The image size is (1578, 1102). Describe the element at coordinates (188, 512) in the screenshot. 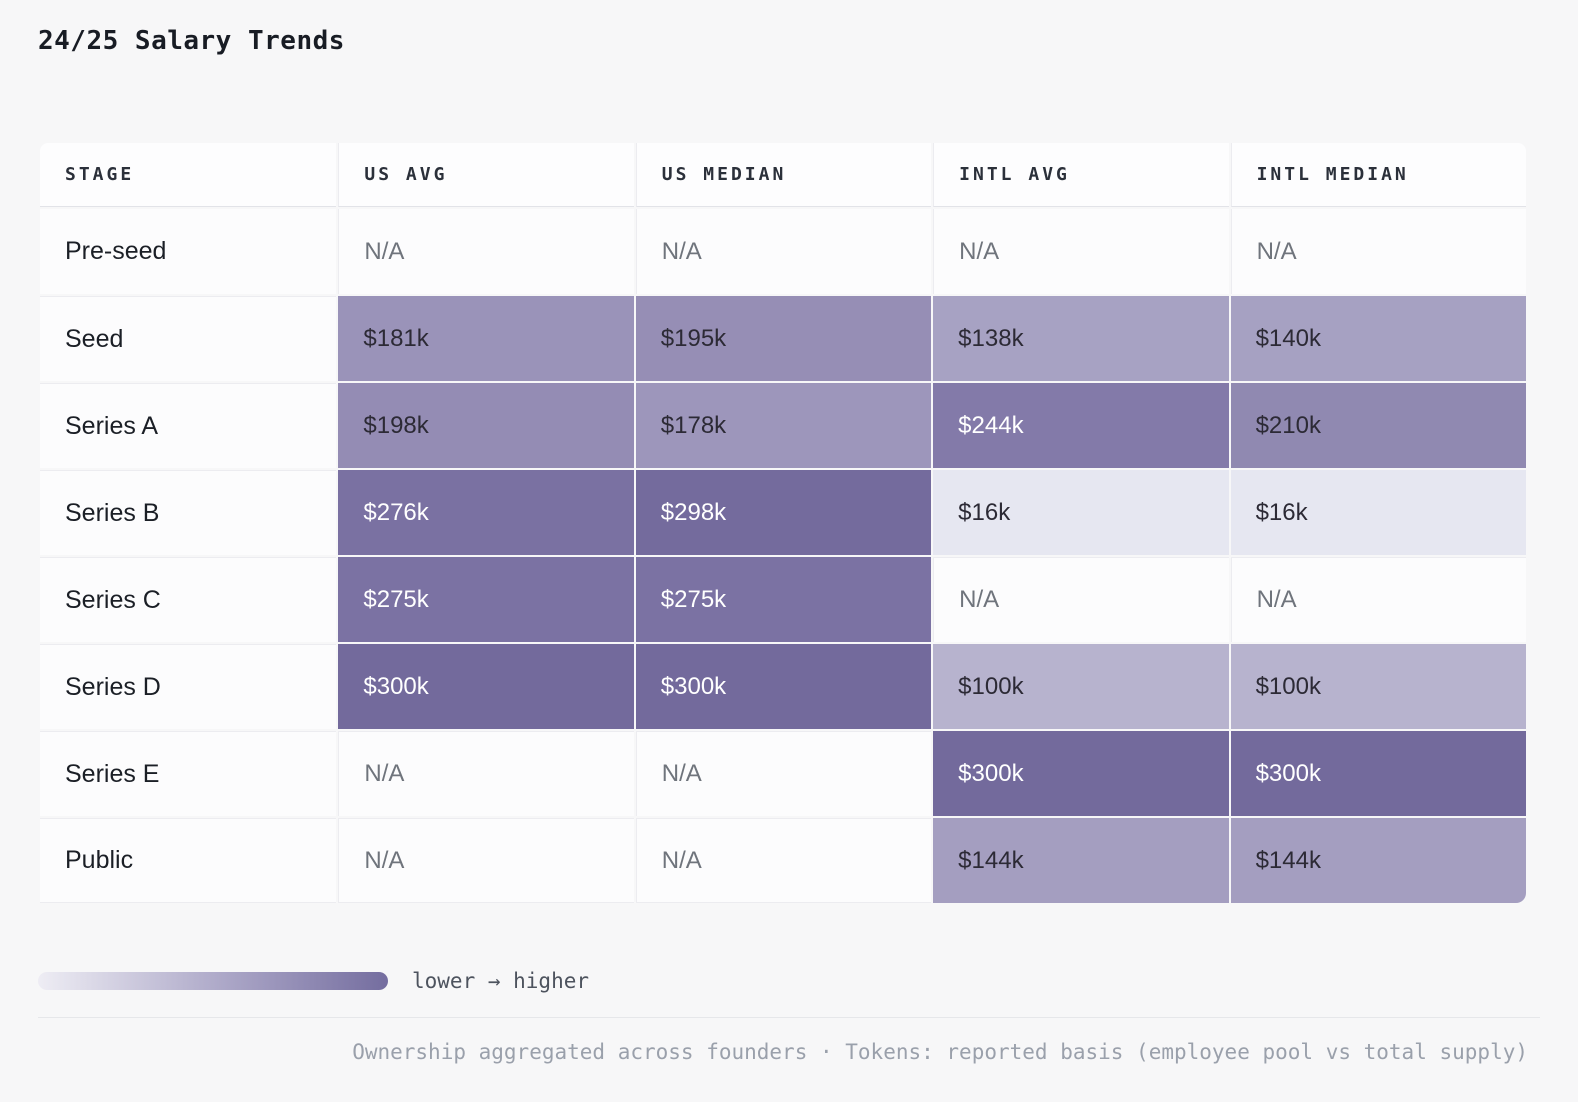

I see `stage-cell: Series B` at that location.